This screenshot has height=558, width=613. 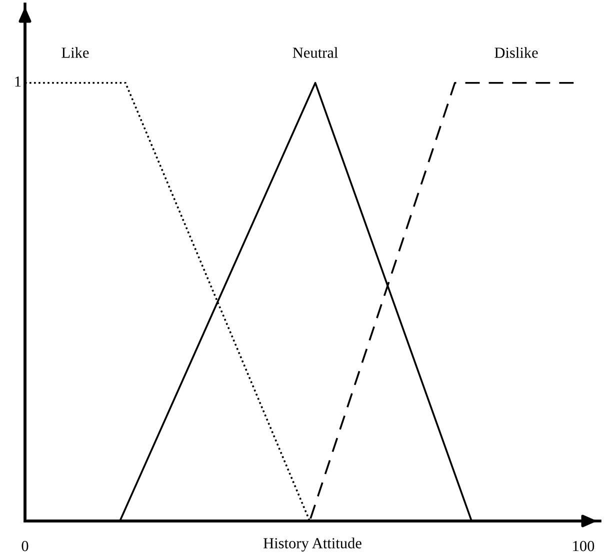 I want to click on series-label: Like, so click(x=75, y=52).